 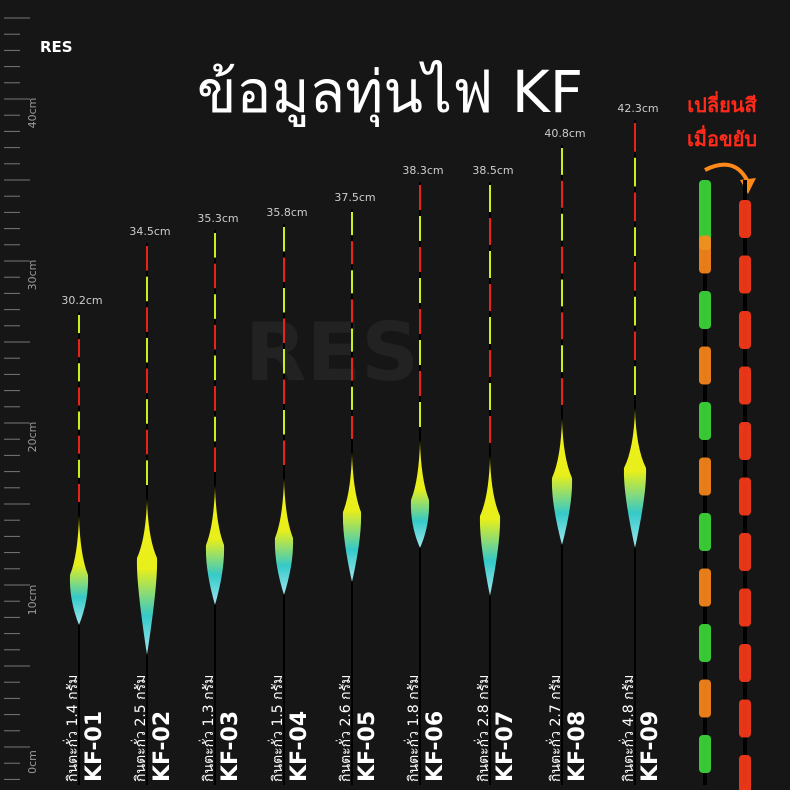 I want to click on ruler-label: 40cm, so click(x=32, y=113).